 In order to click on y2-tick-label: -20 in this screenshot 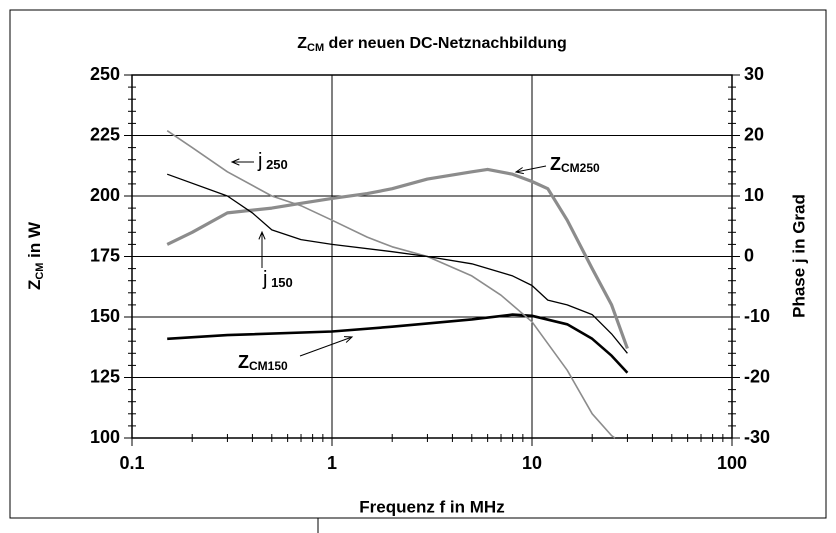, I will do `click(757, 376)`.